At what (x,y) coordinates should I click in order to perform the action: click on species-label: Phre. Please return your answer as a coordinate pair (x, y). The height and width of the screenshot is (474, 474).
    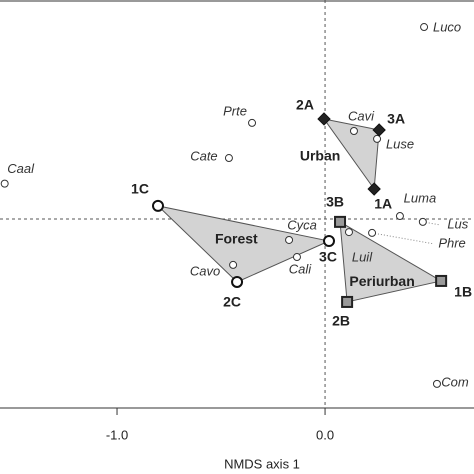
    Looking at the image, I should click on (451, 242).